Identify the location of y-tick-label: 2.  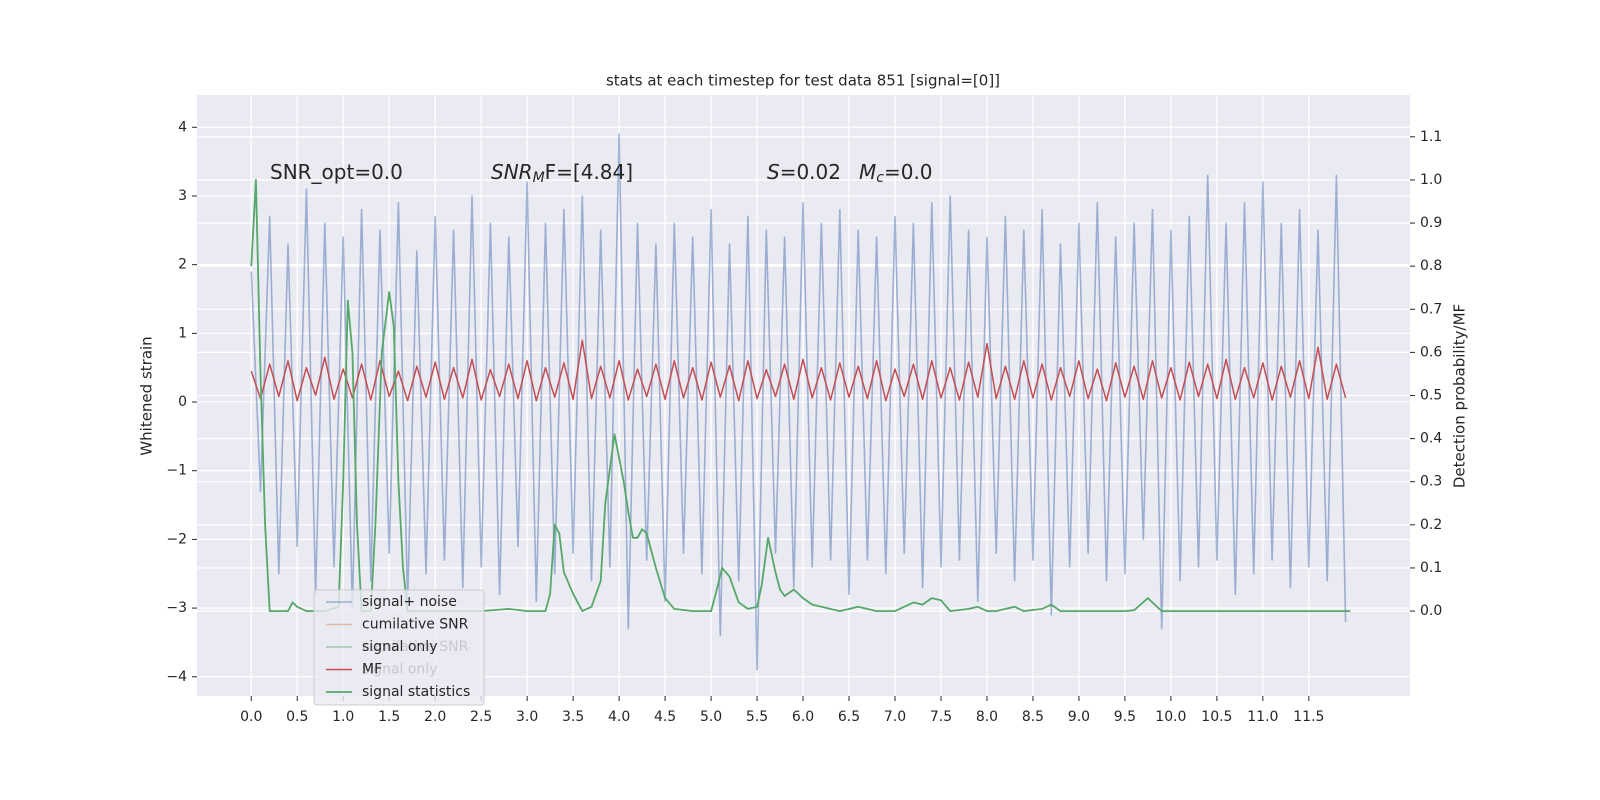
(182, 265).